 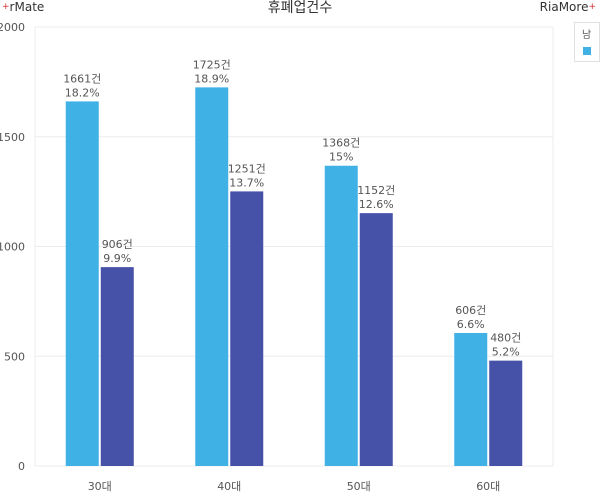 I want to click on y-tick-label: 2000, so click(x=12, y=27).